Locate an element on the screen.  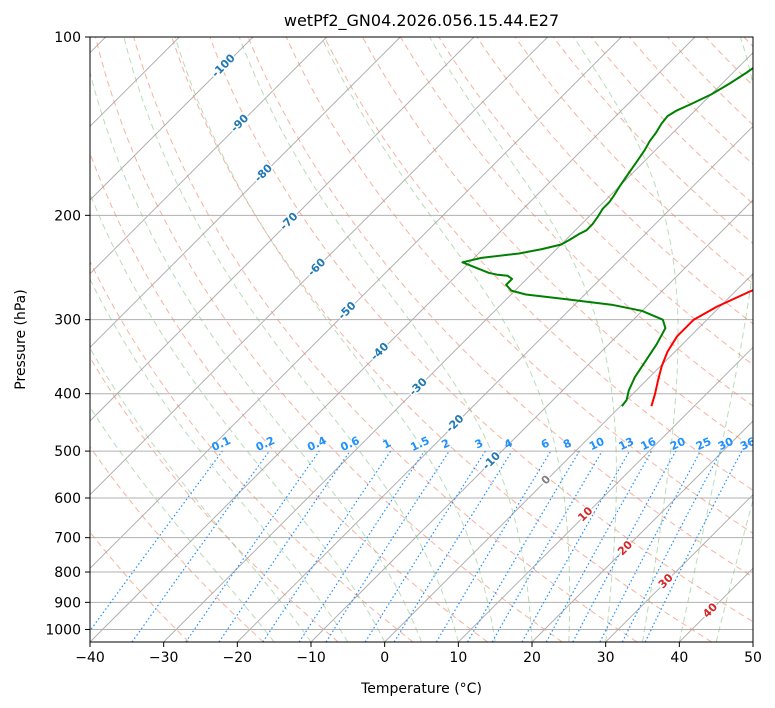
y-tick-label: 800 is located at coordinates (67, 573).